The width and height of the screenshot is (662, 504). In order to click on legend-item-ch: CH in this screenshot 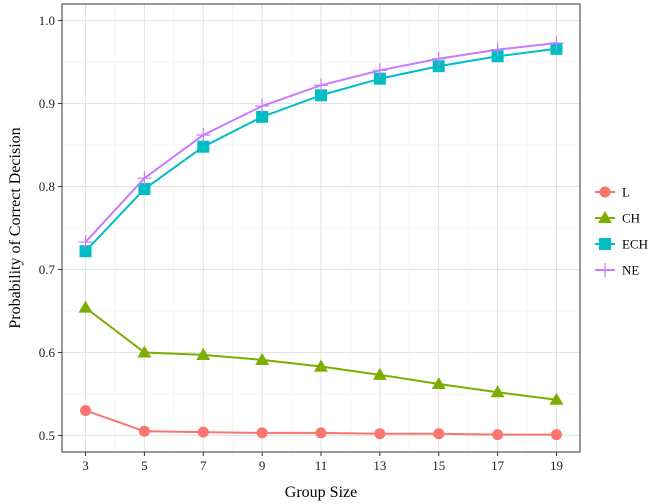, I will do `click(617, 218)`.